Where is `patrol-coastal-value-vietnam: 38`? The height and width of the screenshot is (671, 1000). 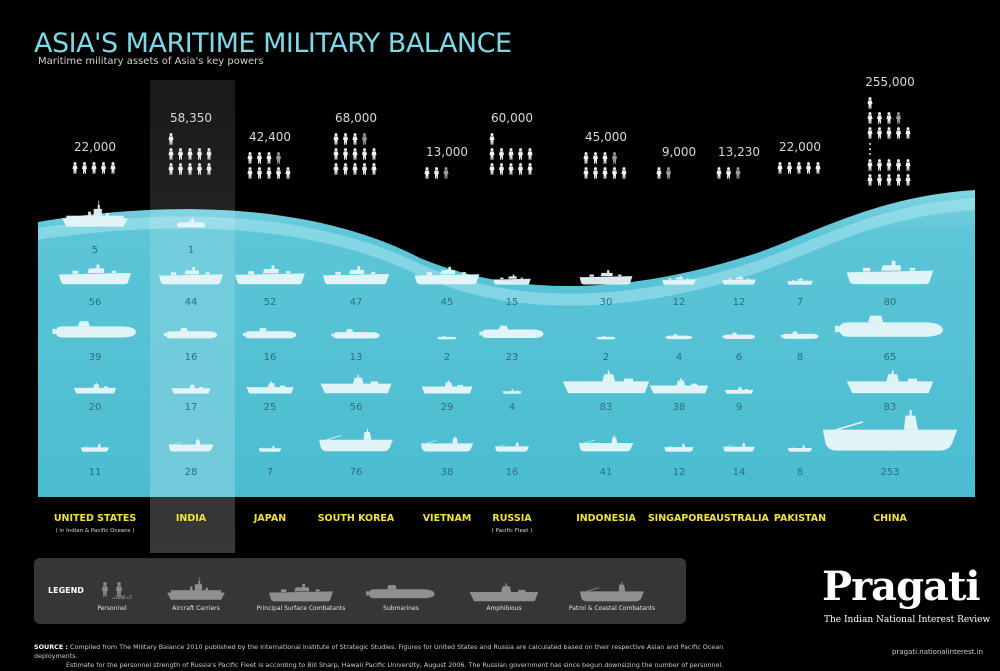
patrol-coastal-value-vietnam: 38 is located at coordinates (447, 472).